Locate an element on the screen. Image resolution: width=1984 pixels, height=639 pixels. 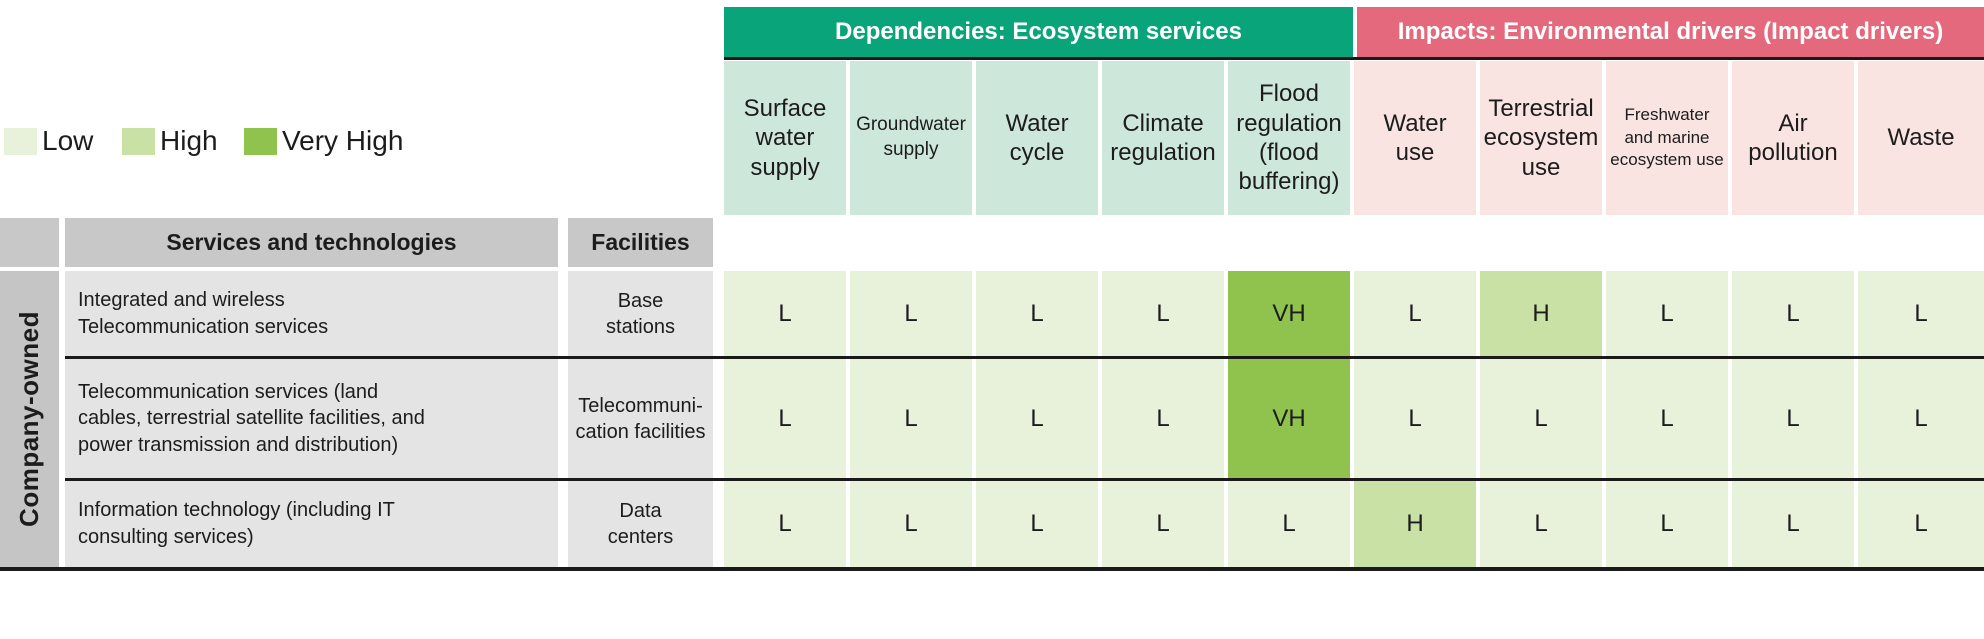
matrix-cell-r1c3: L is located at coordinates (1037, 313).